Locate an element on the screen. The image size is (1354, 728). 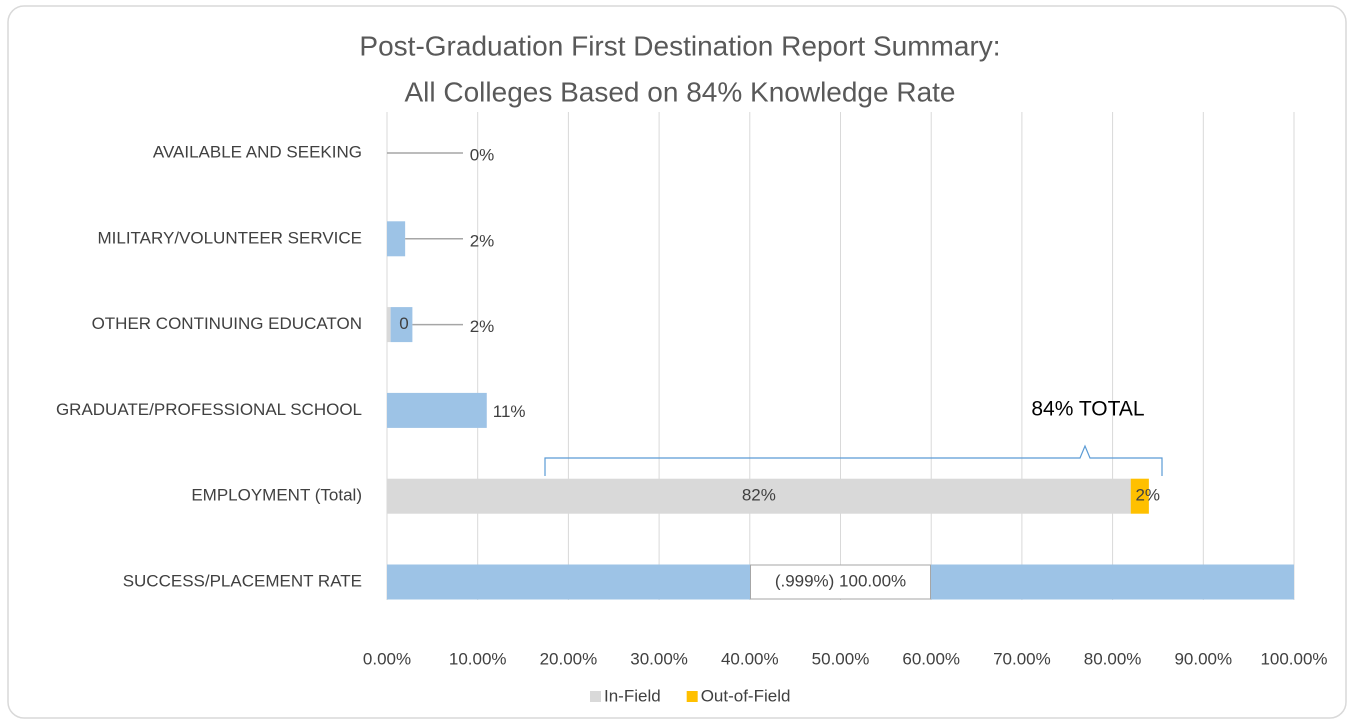
x-tick-label: 100.00% is located at coordinates (1293, 658).